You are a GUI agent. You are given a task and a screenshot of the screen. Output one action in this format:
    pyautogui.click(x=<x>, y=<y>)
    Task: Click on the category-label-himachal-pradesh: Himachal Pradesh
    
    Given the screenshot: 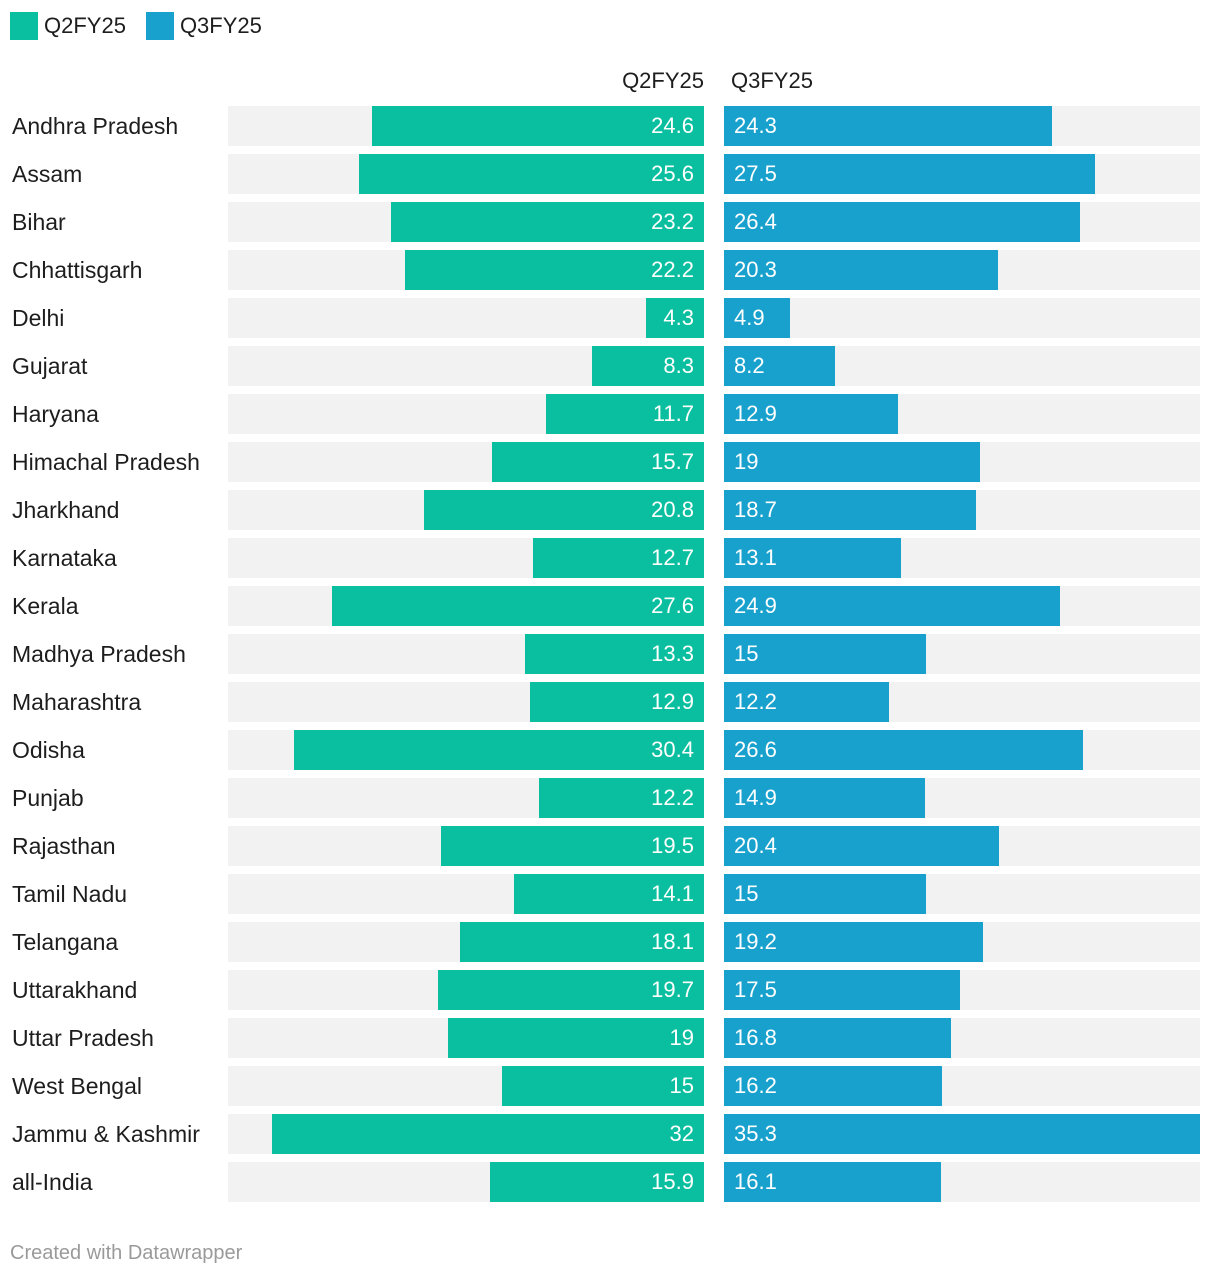 What is the action you would take?
    pyautogui.click(x=106, y=462)
    